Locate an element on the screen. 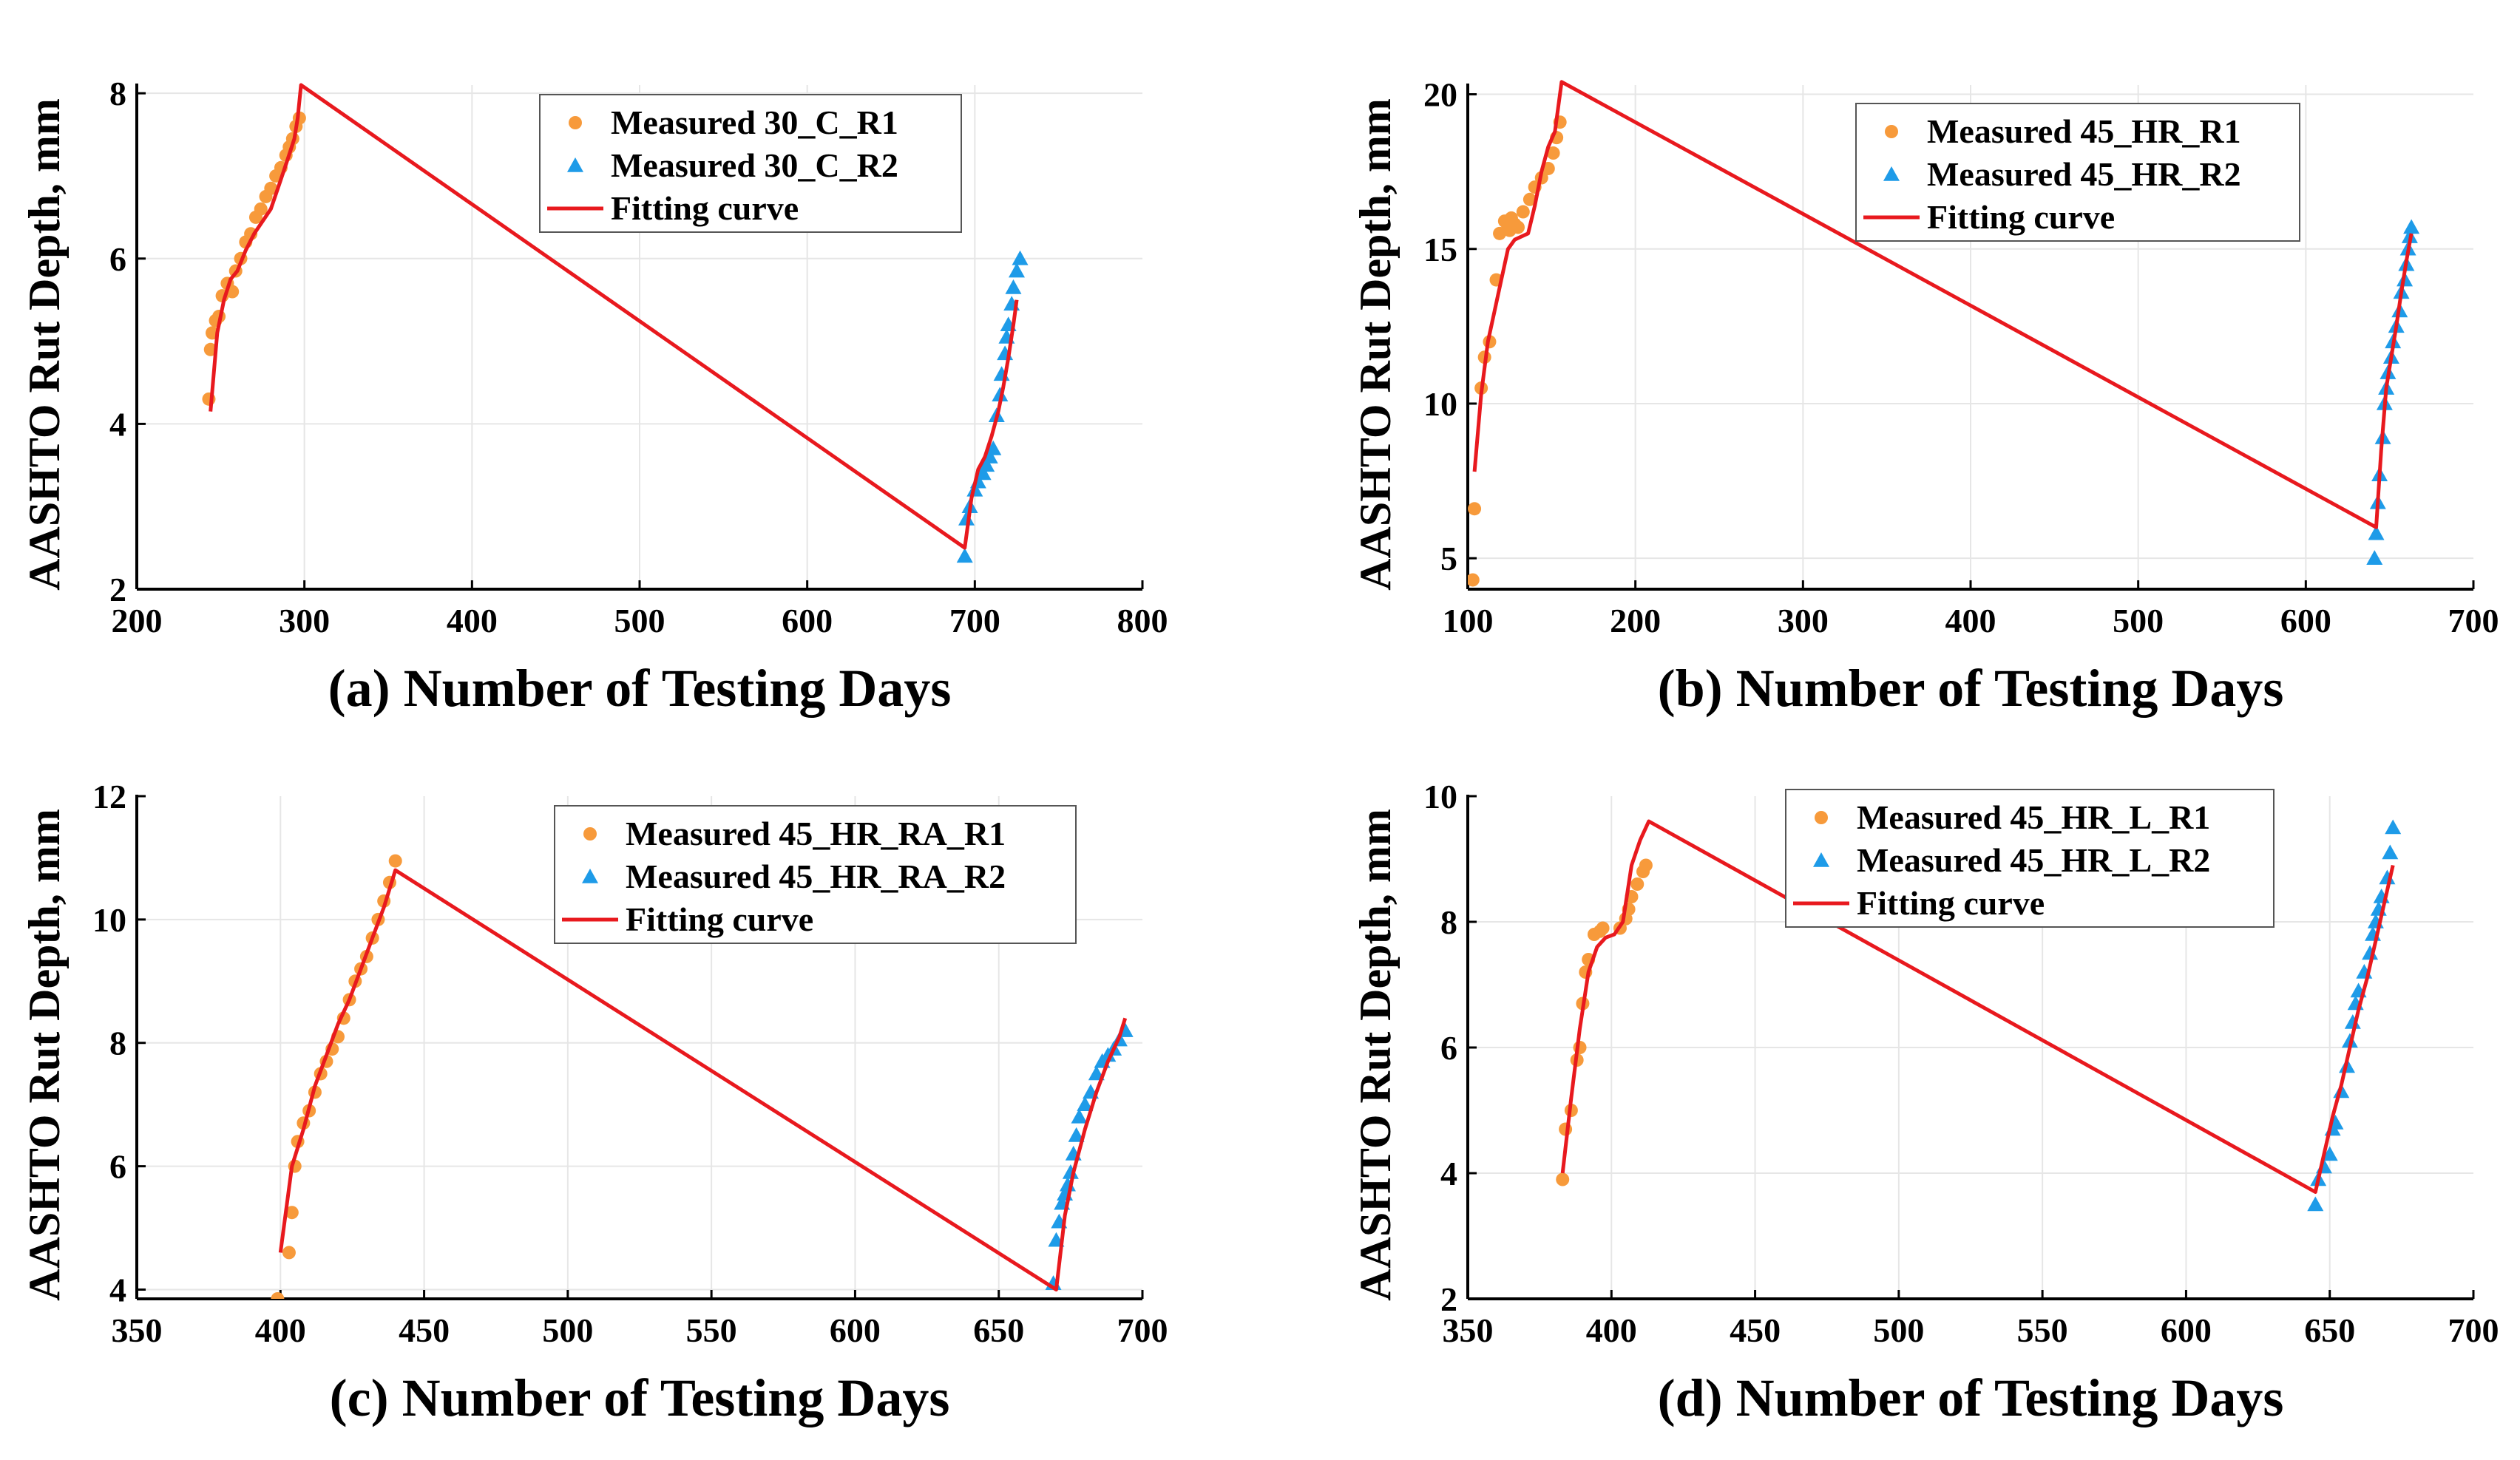  x-tick-label: 400 is located at coordinates (1612, 1330).